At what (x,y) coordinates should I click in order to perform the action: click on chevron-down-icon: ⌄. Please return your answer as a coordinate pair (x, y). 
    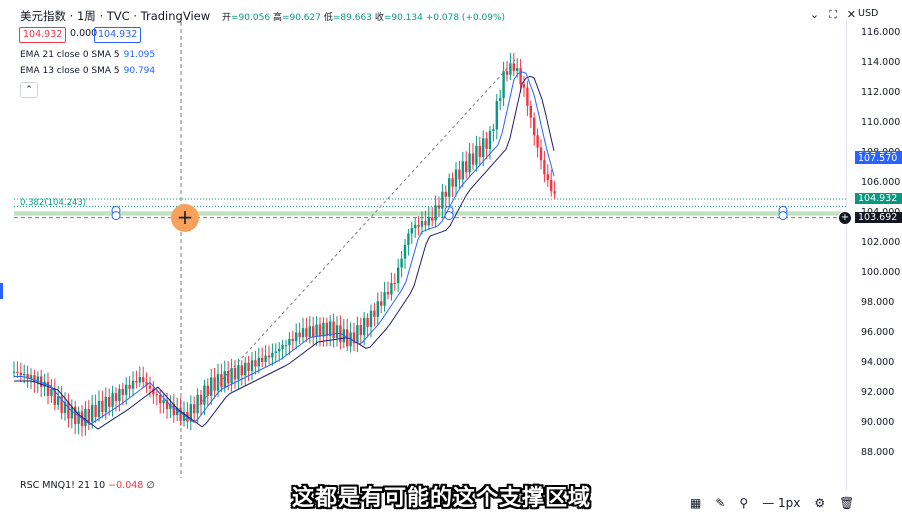
    Looking at the image, I should click on (814, 14).